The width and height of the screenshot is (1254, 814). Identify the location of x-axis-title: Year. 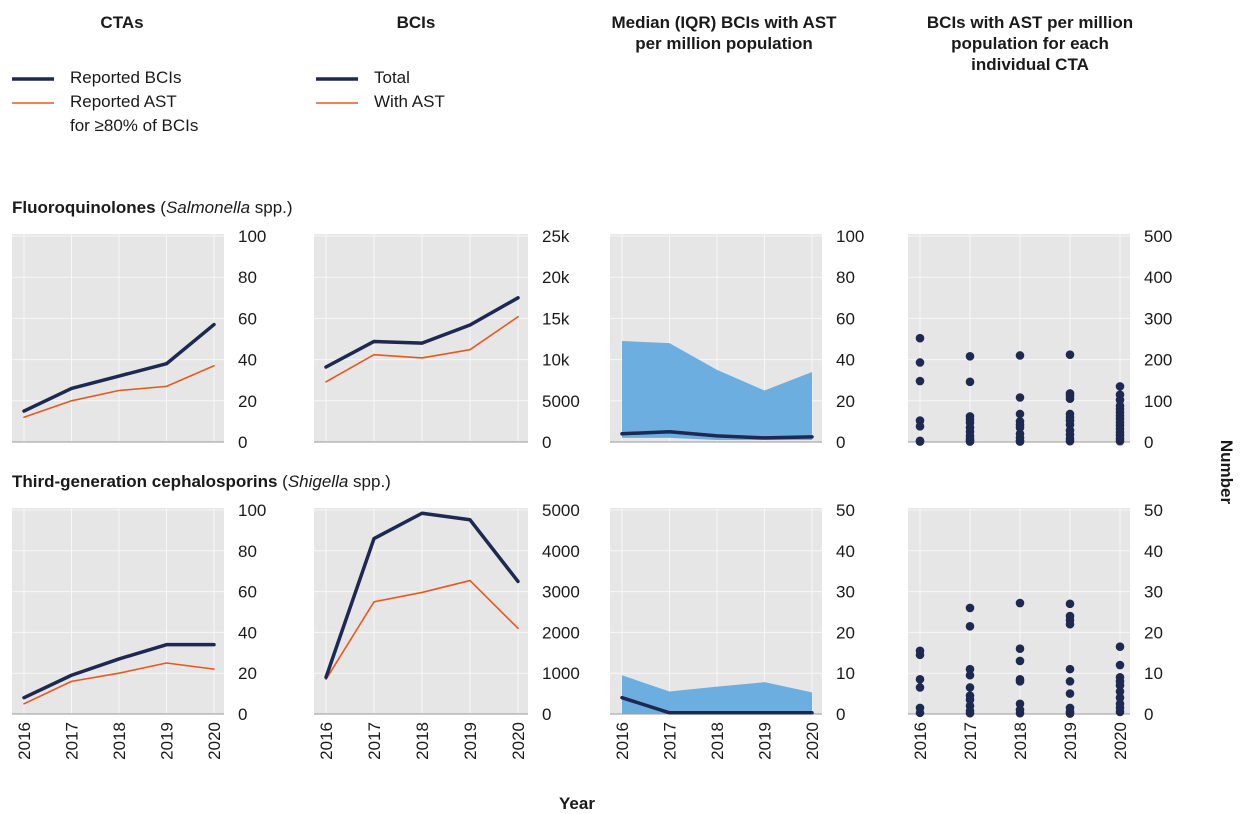
(577, 803).